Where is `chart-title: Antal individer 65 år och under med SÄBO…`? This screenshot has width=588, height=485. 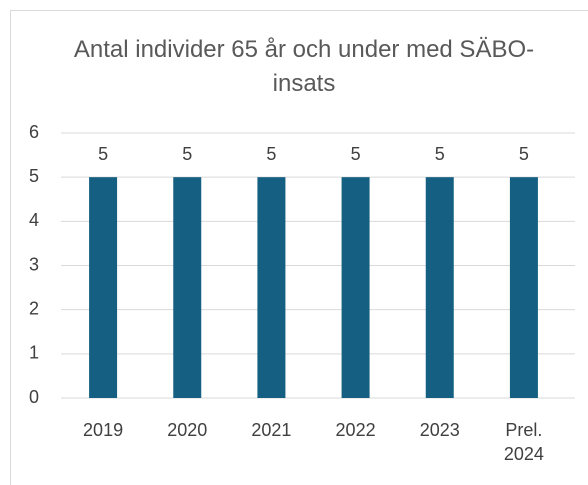
chart-title: Antal individer 65 år och under med SÄBO… is located at coordinates (304, 66).